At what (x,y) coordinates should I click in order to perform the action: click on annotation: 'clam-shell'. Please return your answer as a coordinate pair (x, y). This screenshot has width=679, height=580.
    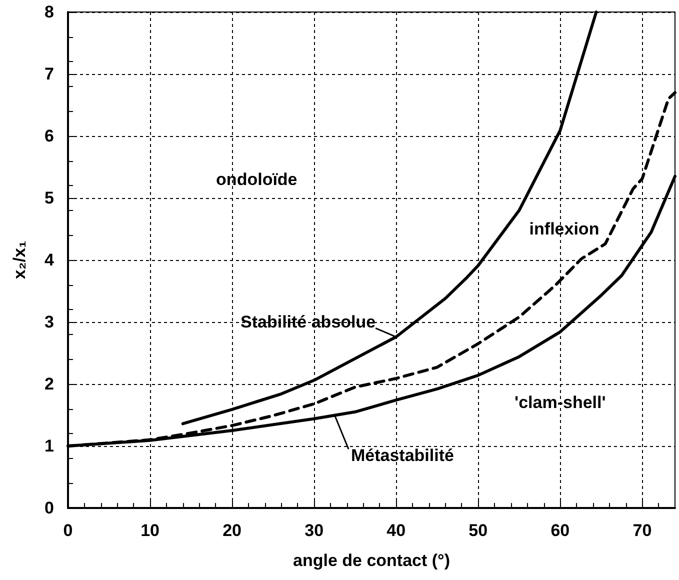
    Looking at the image, I should click on (560, 402).